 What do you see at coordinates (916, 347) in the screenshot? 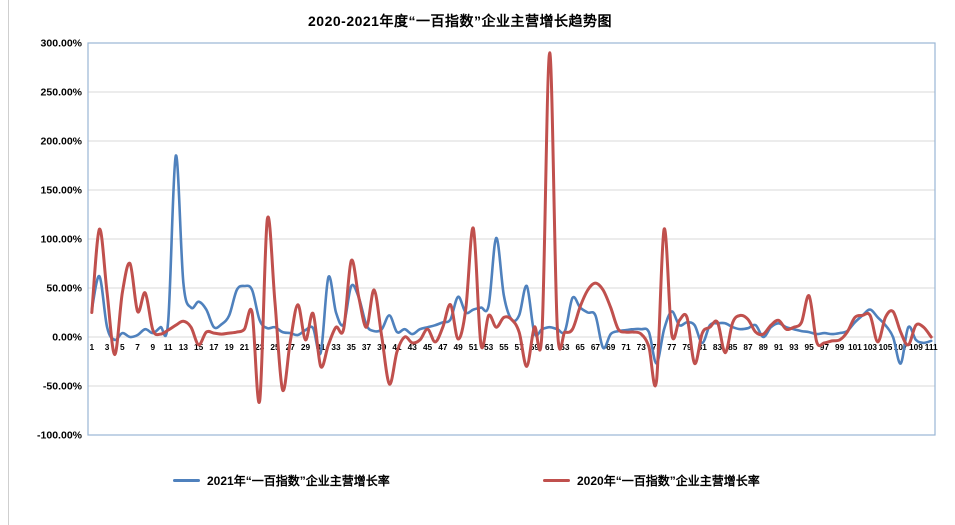
I see `x-axis-tick-label: 109` at bounding box center [916, 347].